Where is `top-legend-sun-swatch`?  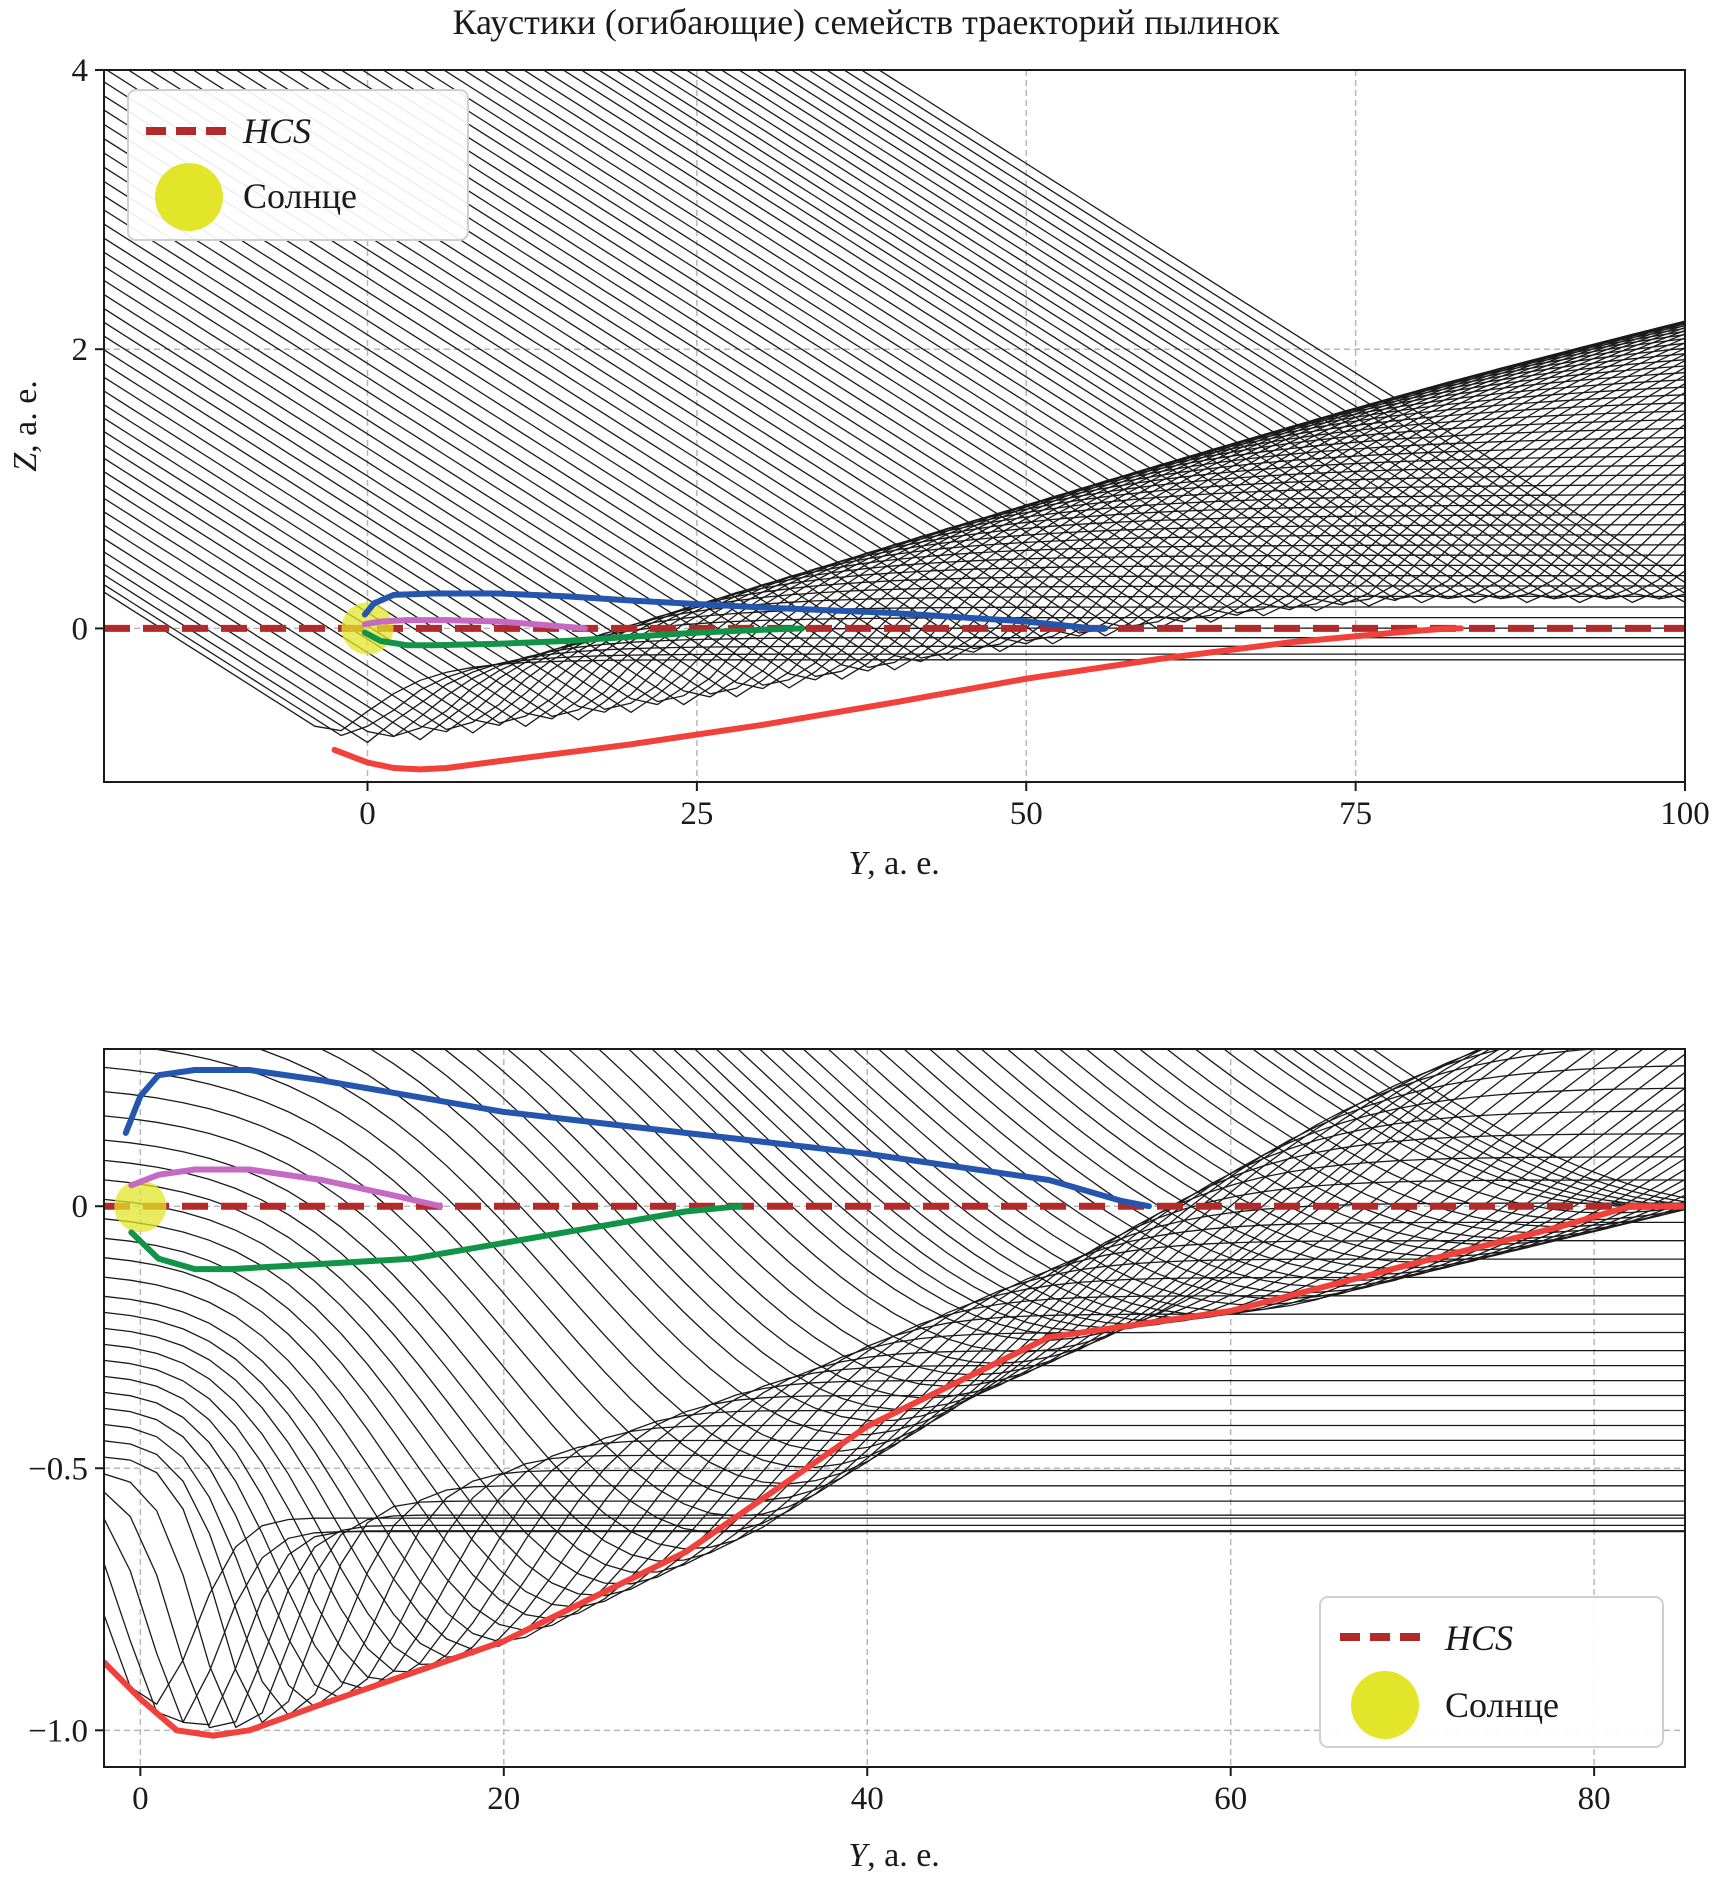
top-legend-sun-swatch is located at coordinates (189, 197).